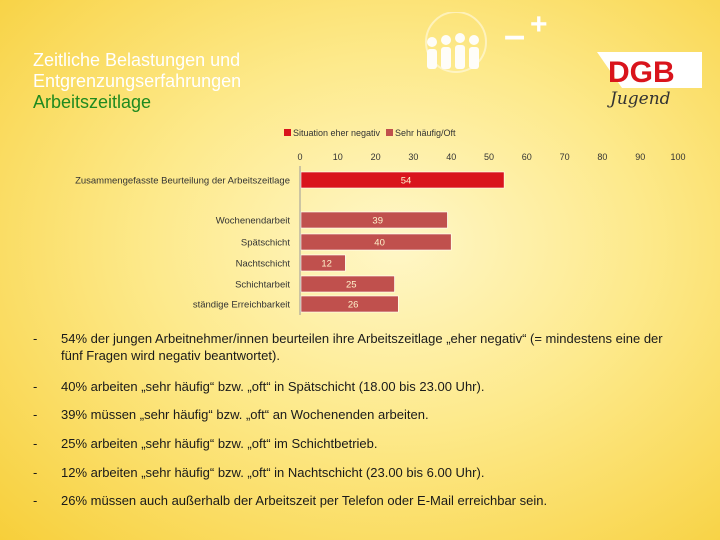 The width and height of the screenshot is (720, 540). Describe the element at coordinates (639, 99) in the screenshot. I see `logo-script: Jugend` at that location.